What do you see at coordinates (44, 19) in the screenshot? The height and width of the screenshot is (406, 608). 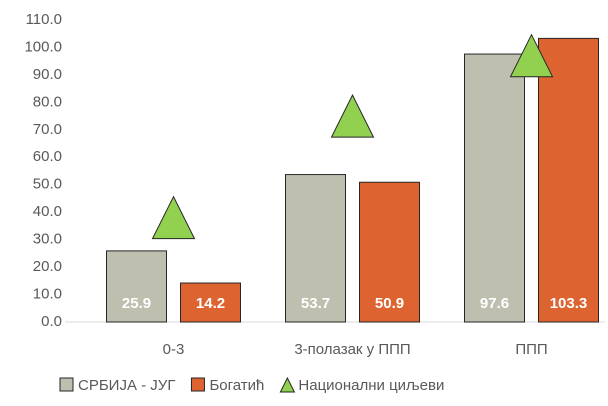 I see `y-tick-label: 110.0` at bounding box center [44, 19].